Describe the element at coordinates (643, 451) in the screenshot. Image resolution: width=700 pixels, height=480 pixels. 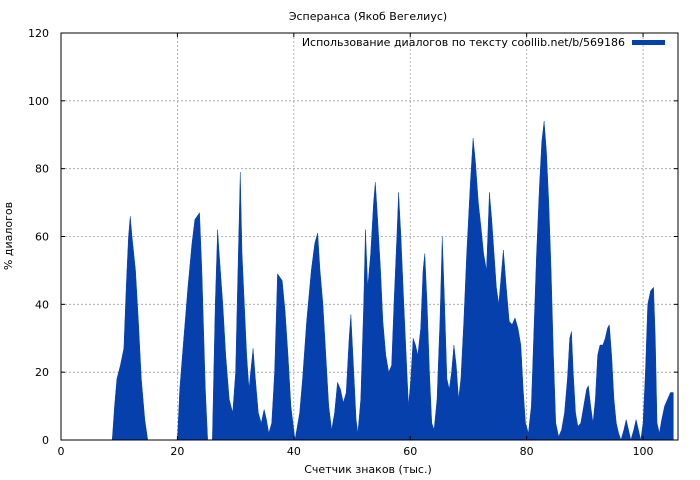
I see `x-tick-label: 100` at that location.